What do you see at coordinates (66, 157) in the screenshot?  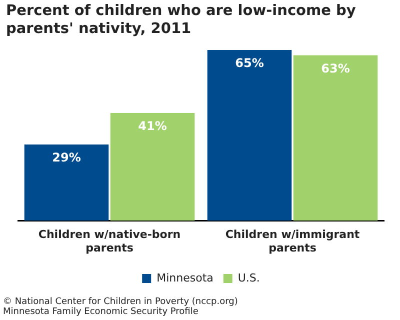 I see `data-label: 29%` at bounding box center [66, 157].